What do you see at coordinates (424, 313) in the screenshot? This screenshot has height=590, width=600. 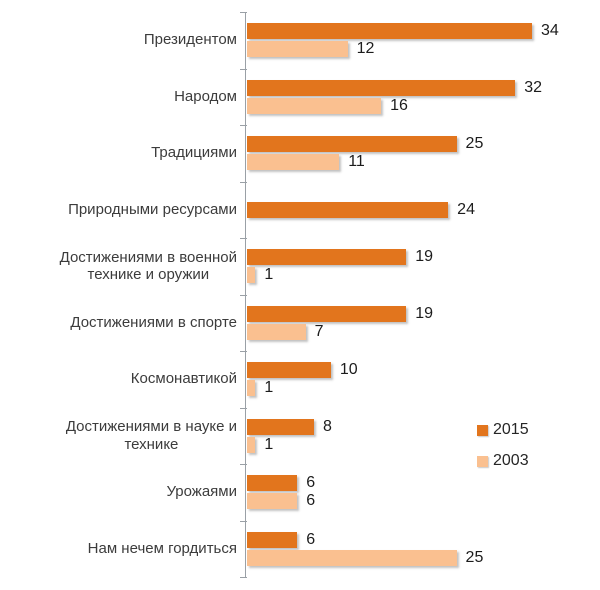 I see `value-label-2015: 19` at bounding box center [424, 313].